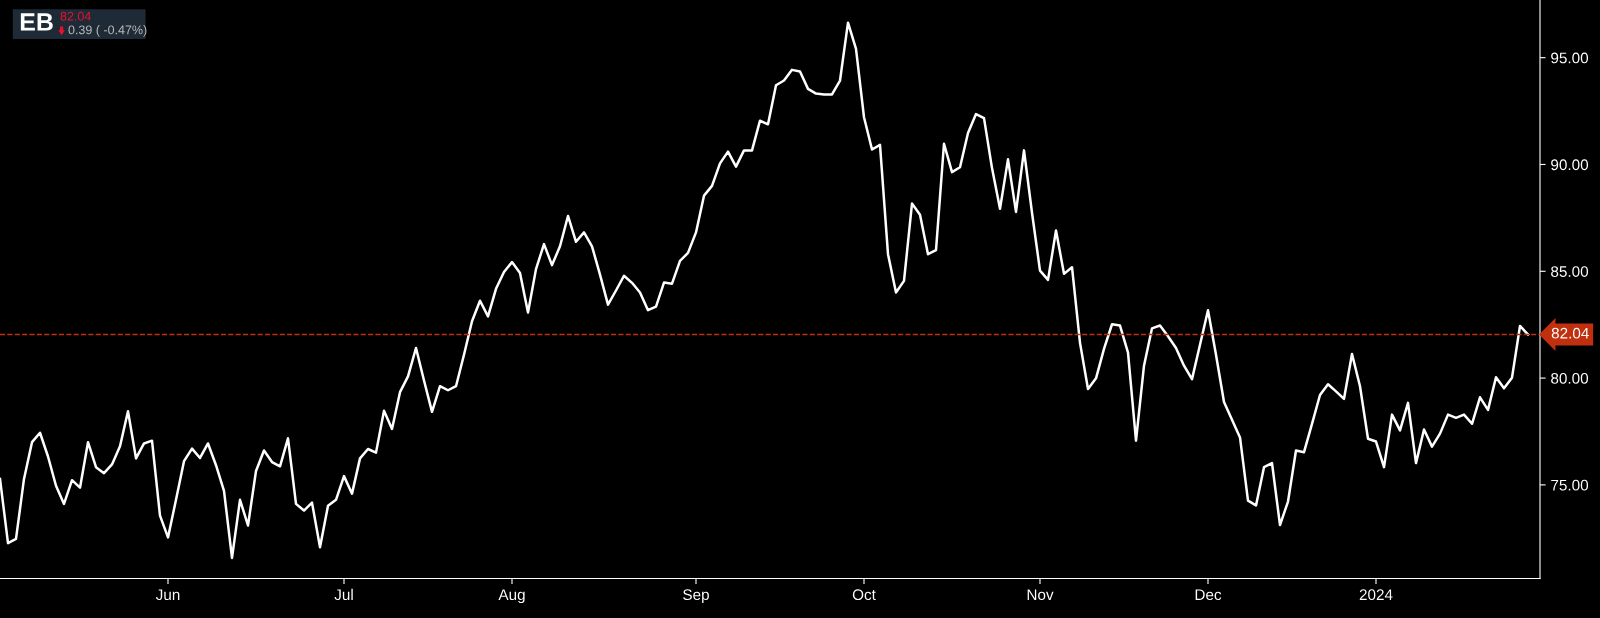 Image resolution: width=1600 pixels, height=618 pixels. Describe the element at coordinates (1570, 485) in the screenshot. I see `y-tick-label: 75.00` at that location.